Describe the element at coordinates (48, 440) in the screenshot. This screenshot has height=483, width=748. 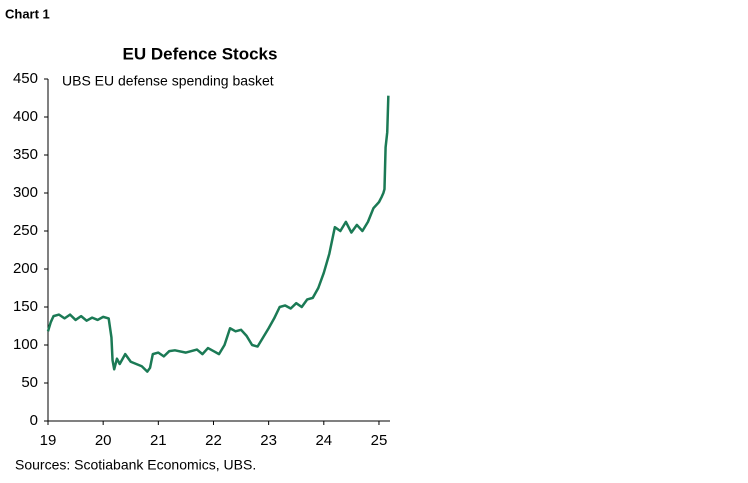
I see `x-tick-label: 19` at that location.